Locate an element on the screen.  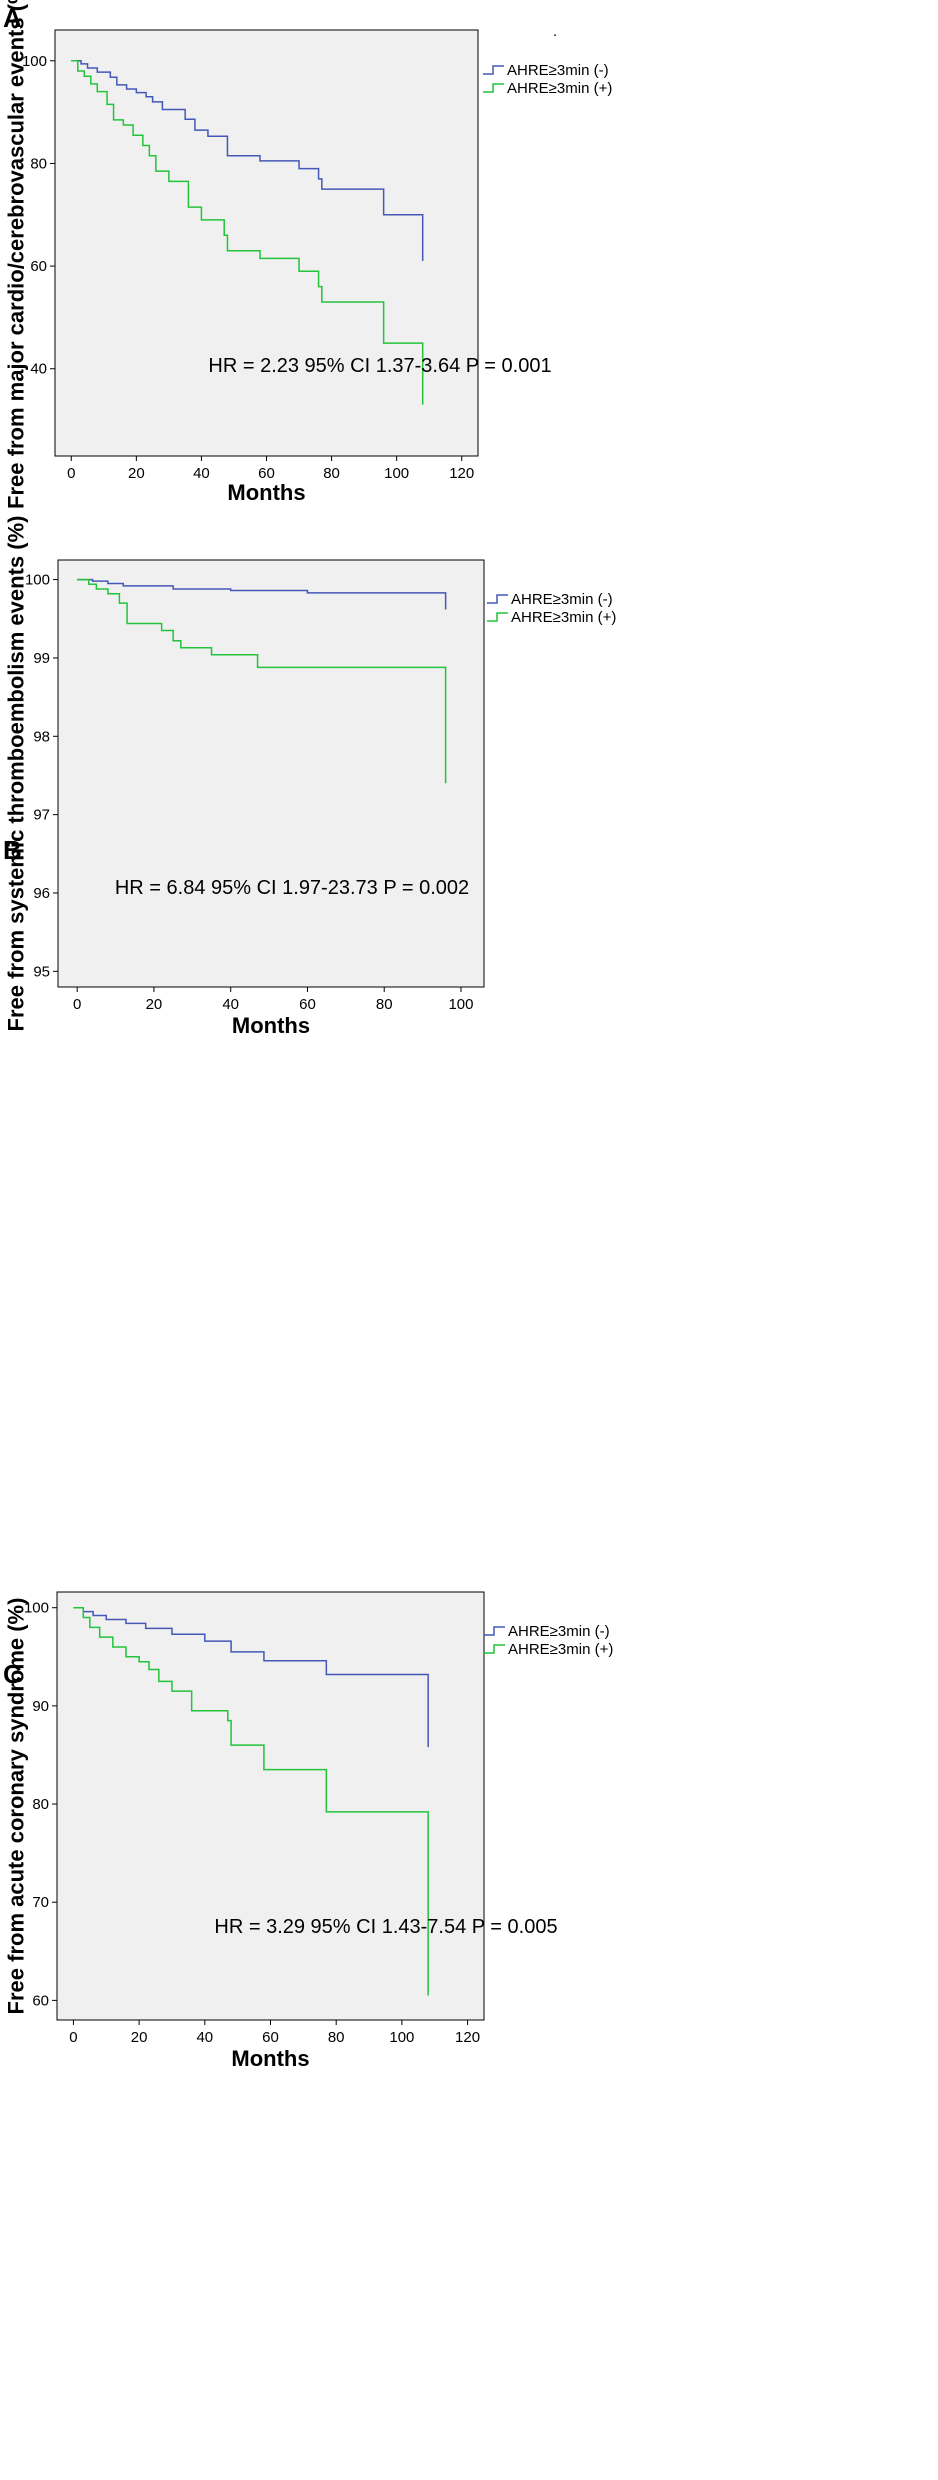
y-tick-label: 99 is located at coordinates (41, 658).